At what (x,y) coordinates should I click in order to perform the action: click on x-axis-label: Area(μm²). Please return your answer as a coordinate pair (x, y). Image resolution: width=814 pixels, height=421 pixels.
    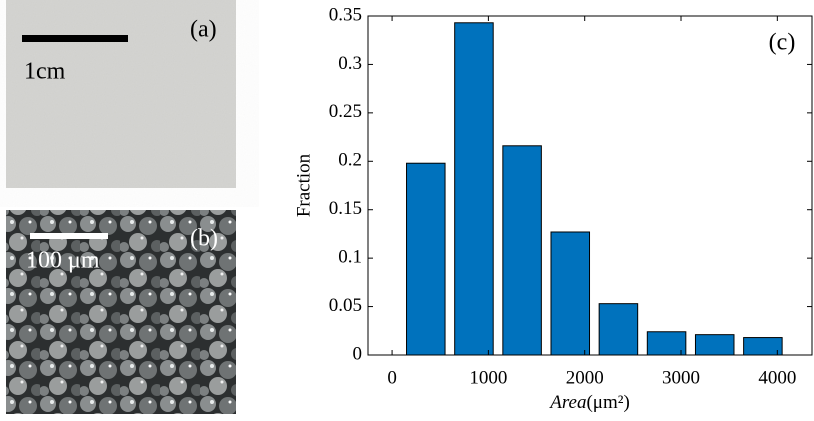
    Looking at the image, I should click on (589, 402).